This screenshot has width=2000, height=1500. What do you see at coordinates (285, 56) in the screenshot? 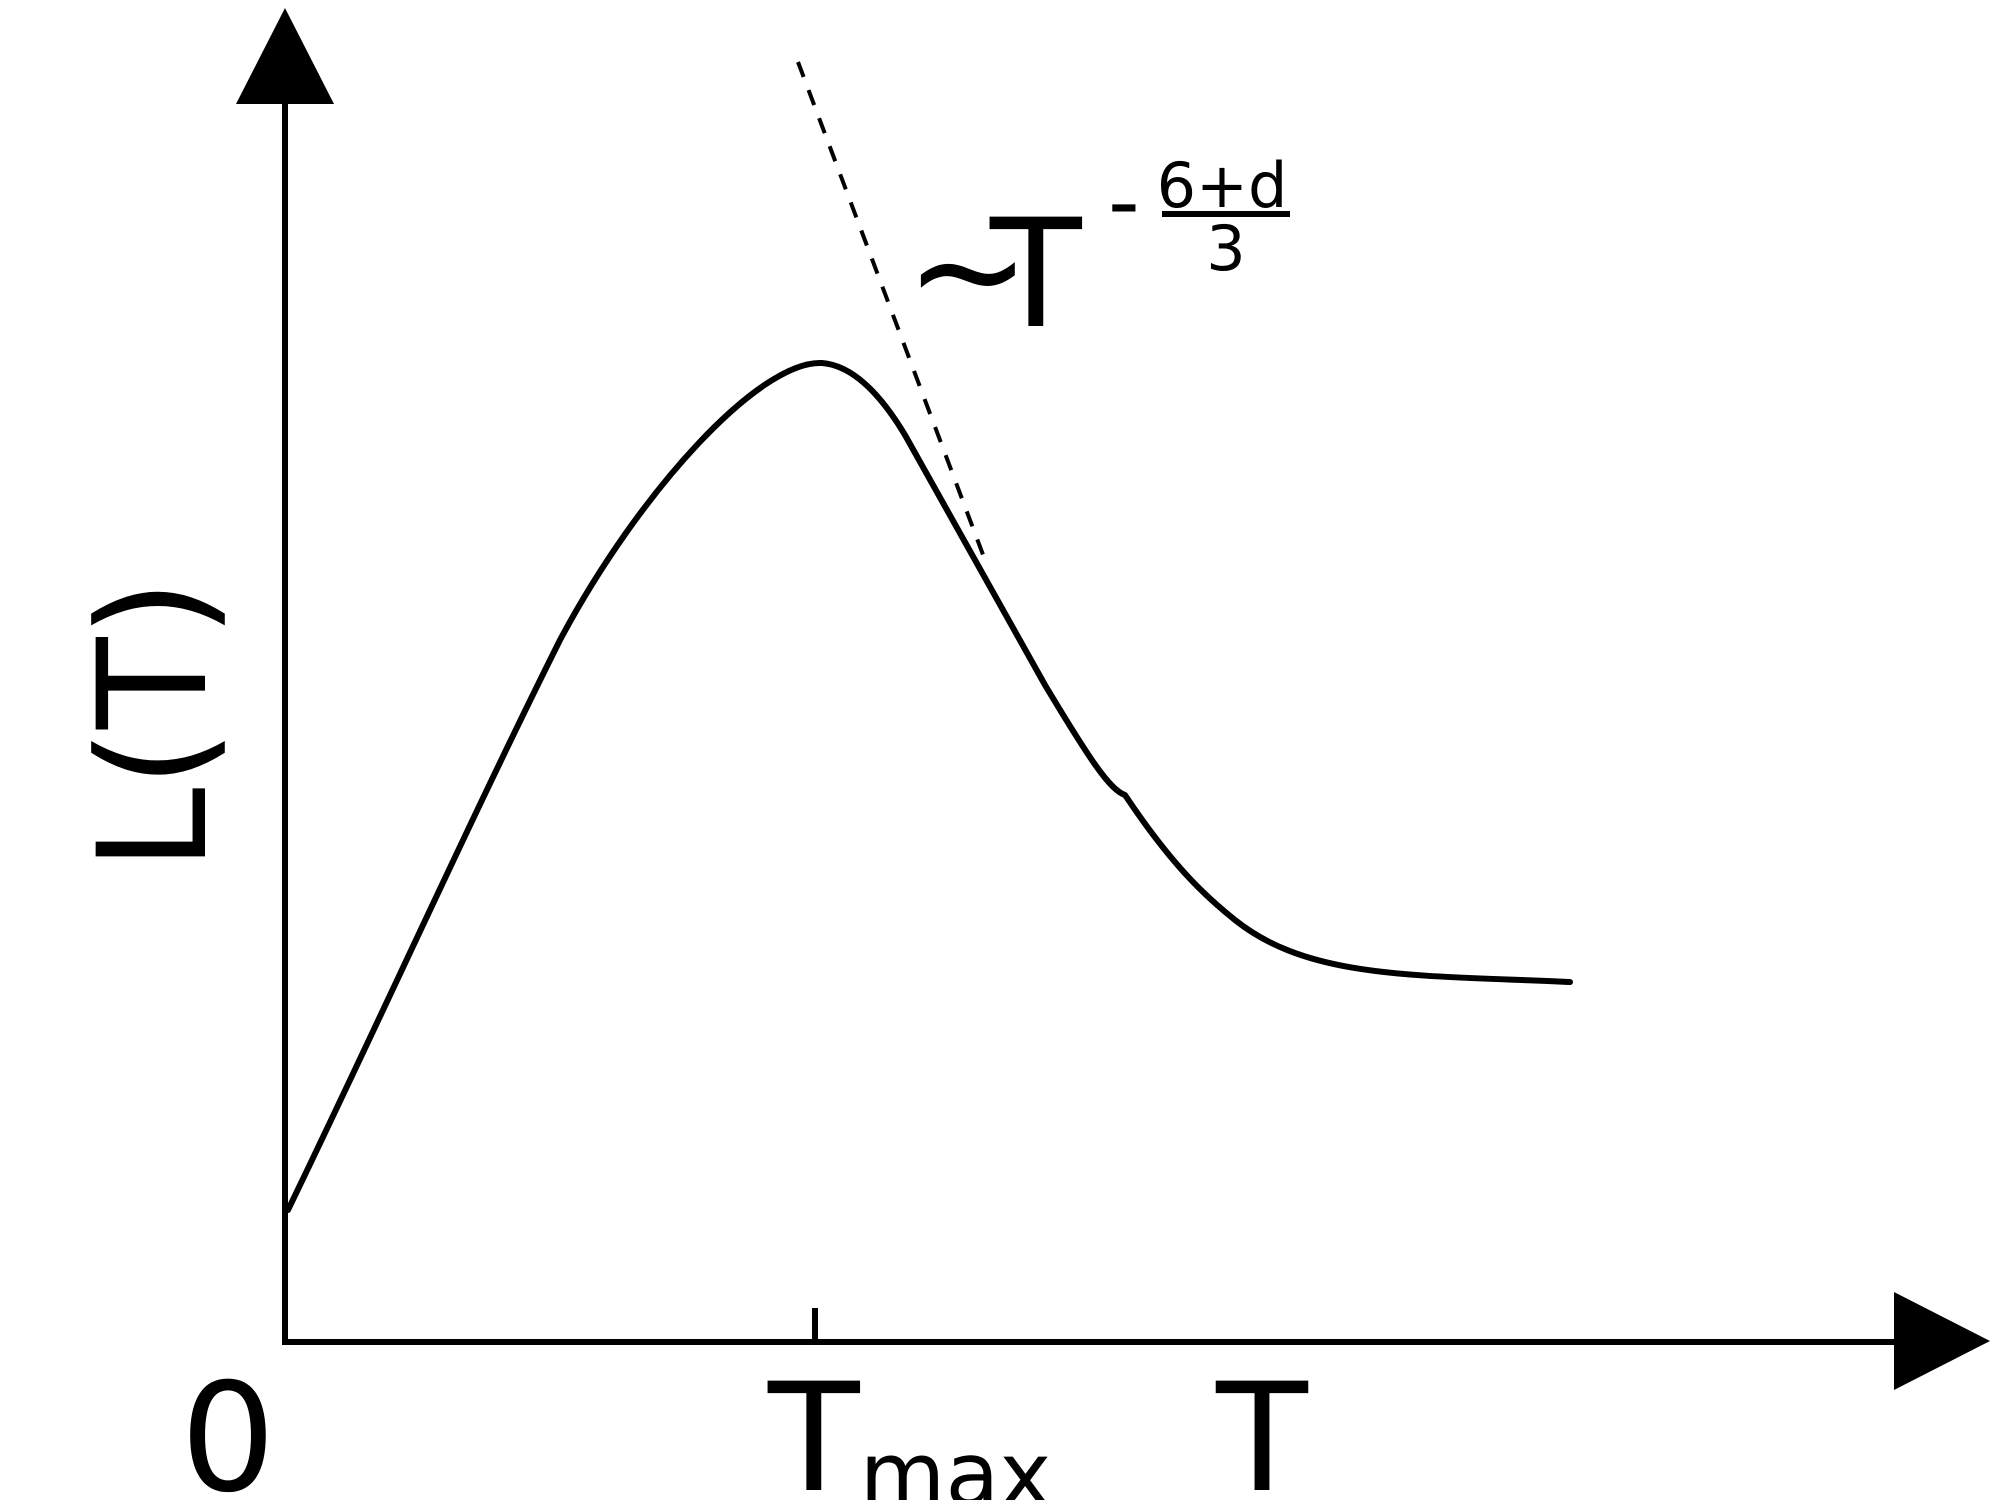
I see `y-axis-arrowhead` at bounding box center [285, 56].